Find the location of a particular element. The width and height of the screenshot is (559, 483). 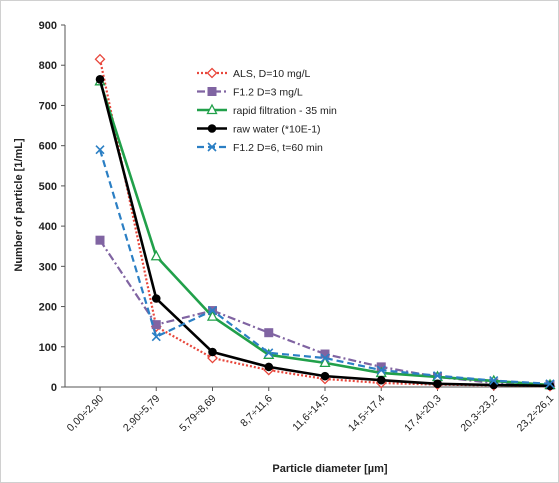

legend-entry: rapid filtration - 35 min is located at coordinates (267, 110).